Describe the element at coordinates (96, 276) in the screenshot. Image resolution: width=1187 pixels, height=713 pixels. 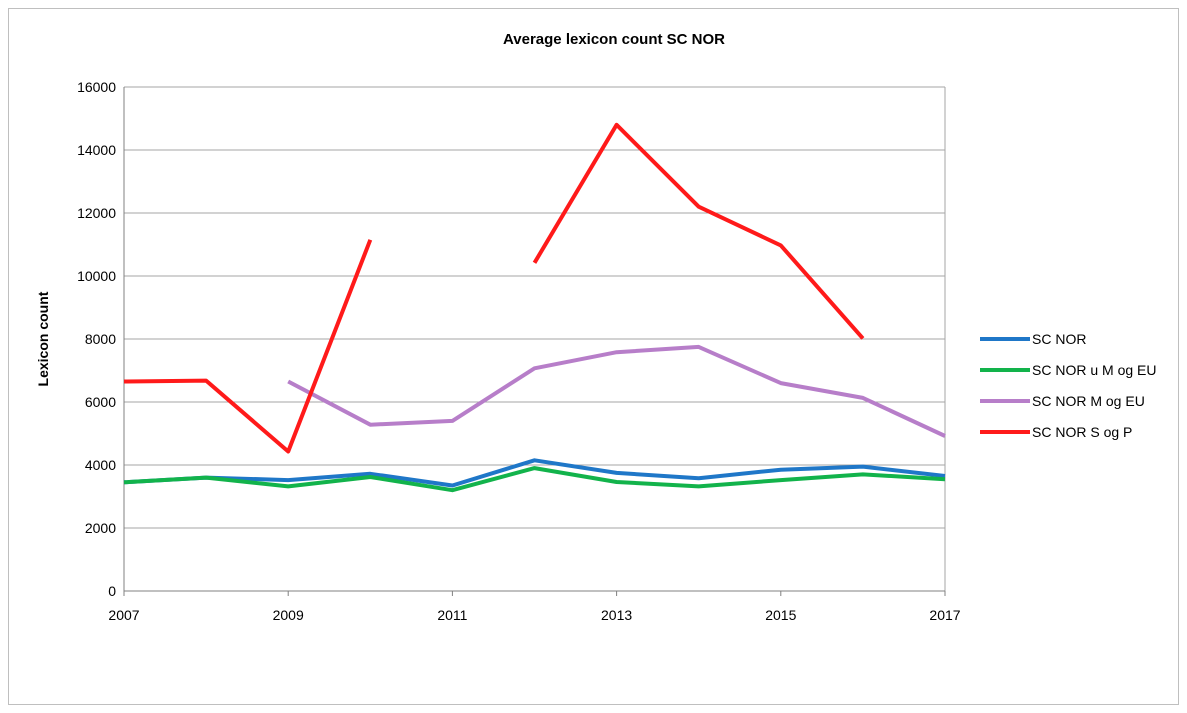
I see `y-tick-label: 10000` at that location.